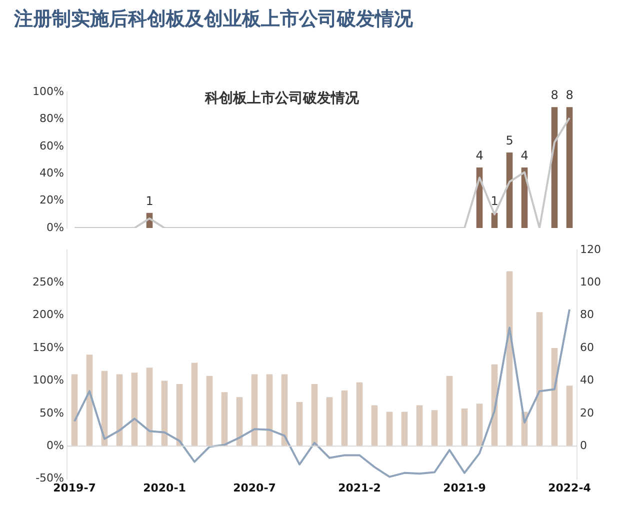  Describe the element at coordinates (464, 487) in the screenshot. I see `x-tick-label: 2021-9` at that location.